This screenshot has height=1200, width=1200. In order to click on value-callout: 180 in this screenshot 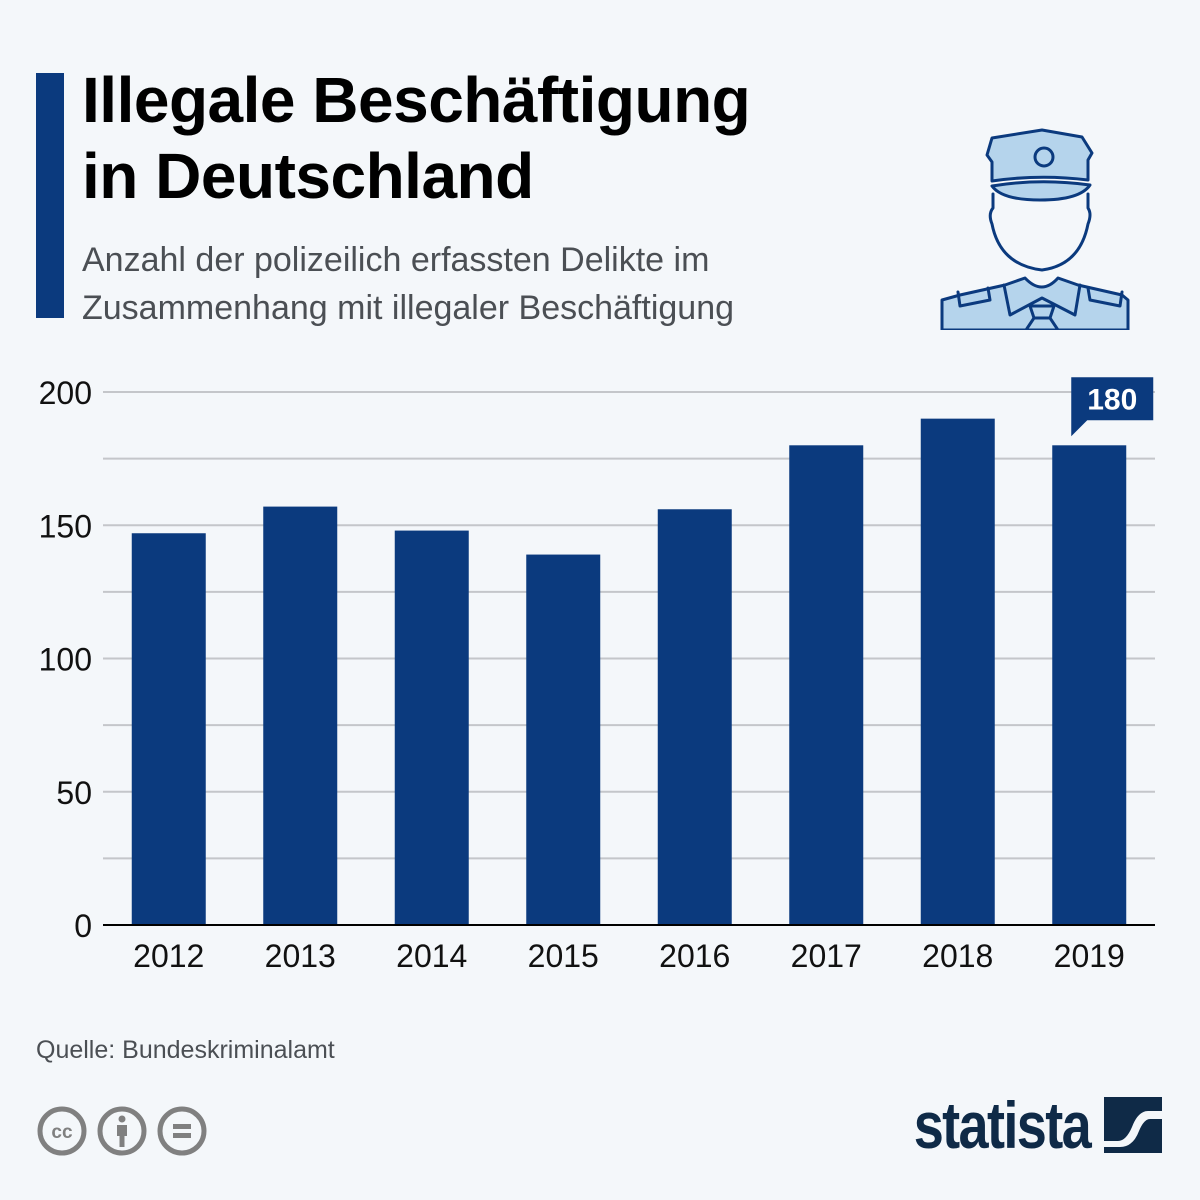, I will do `click(1112, 407)`.